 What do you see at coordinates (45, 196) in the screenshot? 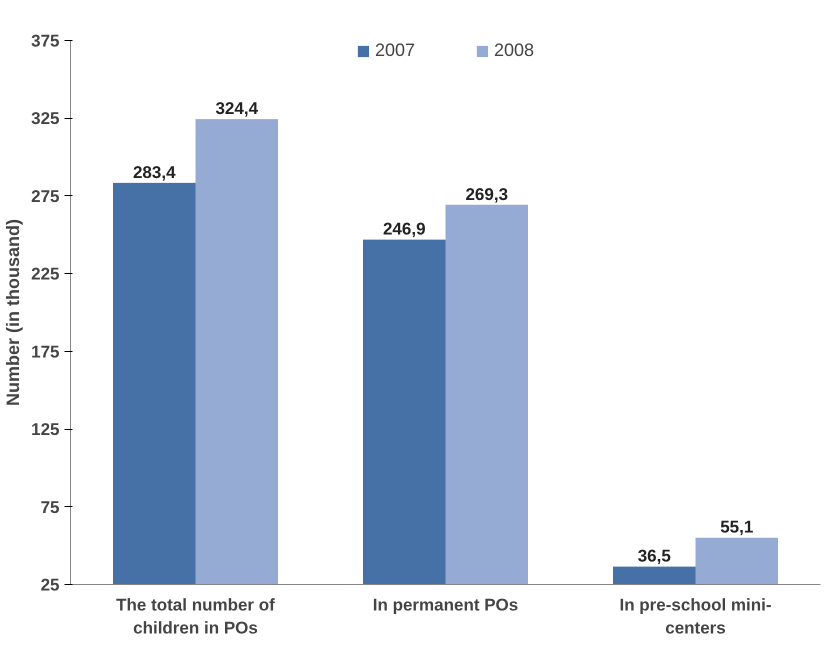
I see `y-tick-label: 275` at bounding box center [45, 196].